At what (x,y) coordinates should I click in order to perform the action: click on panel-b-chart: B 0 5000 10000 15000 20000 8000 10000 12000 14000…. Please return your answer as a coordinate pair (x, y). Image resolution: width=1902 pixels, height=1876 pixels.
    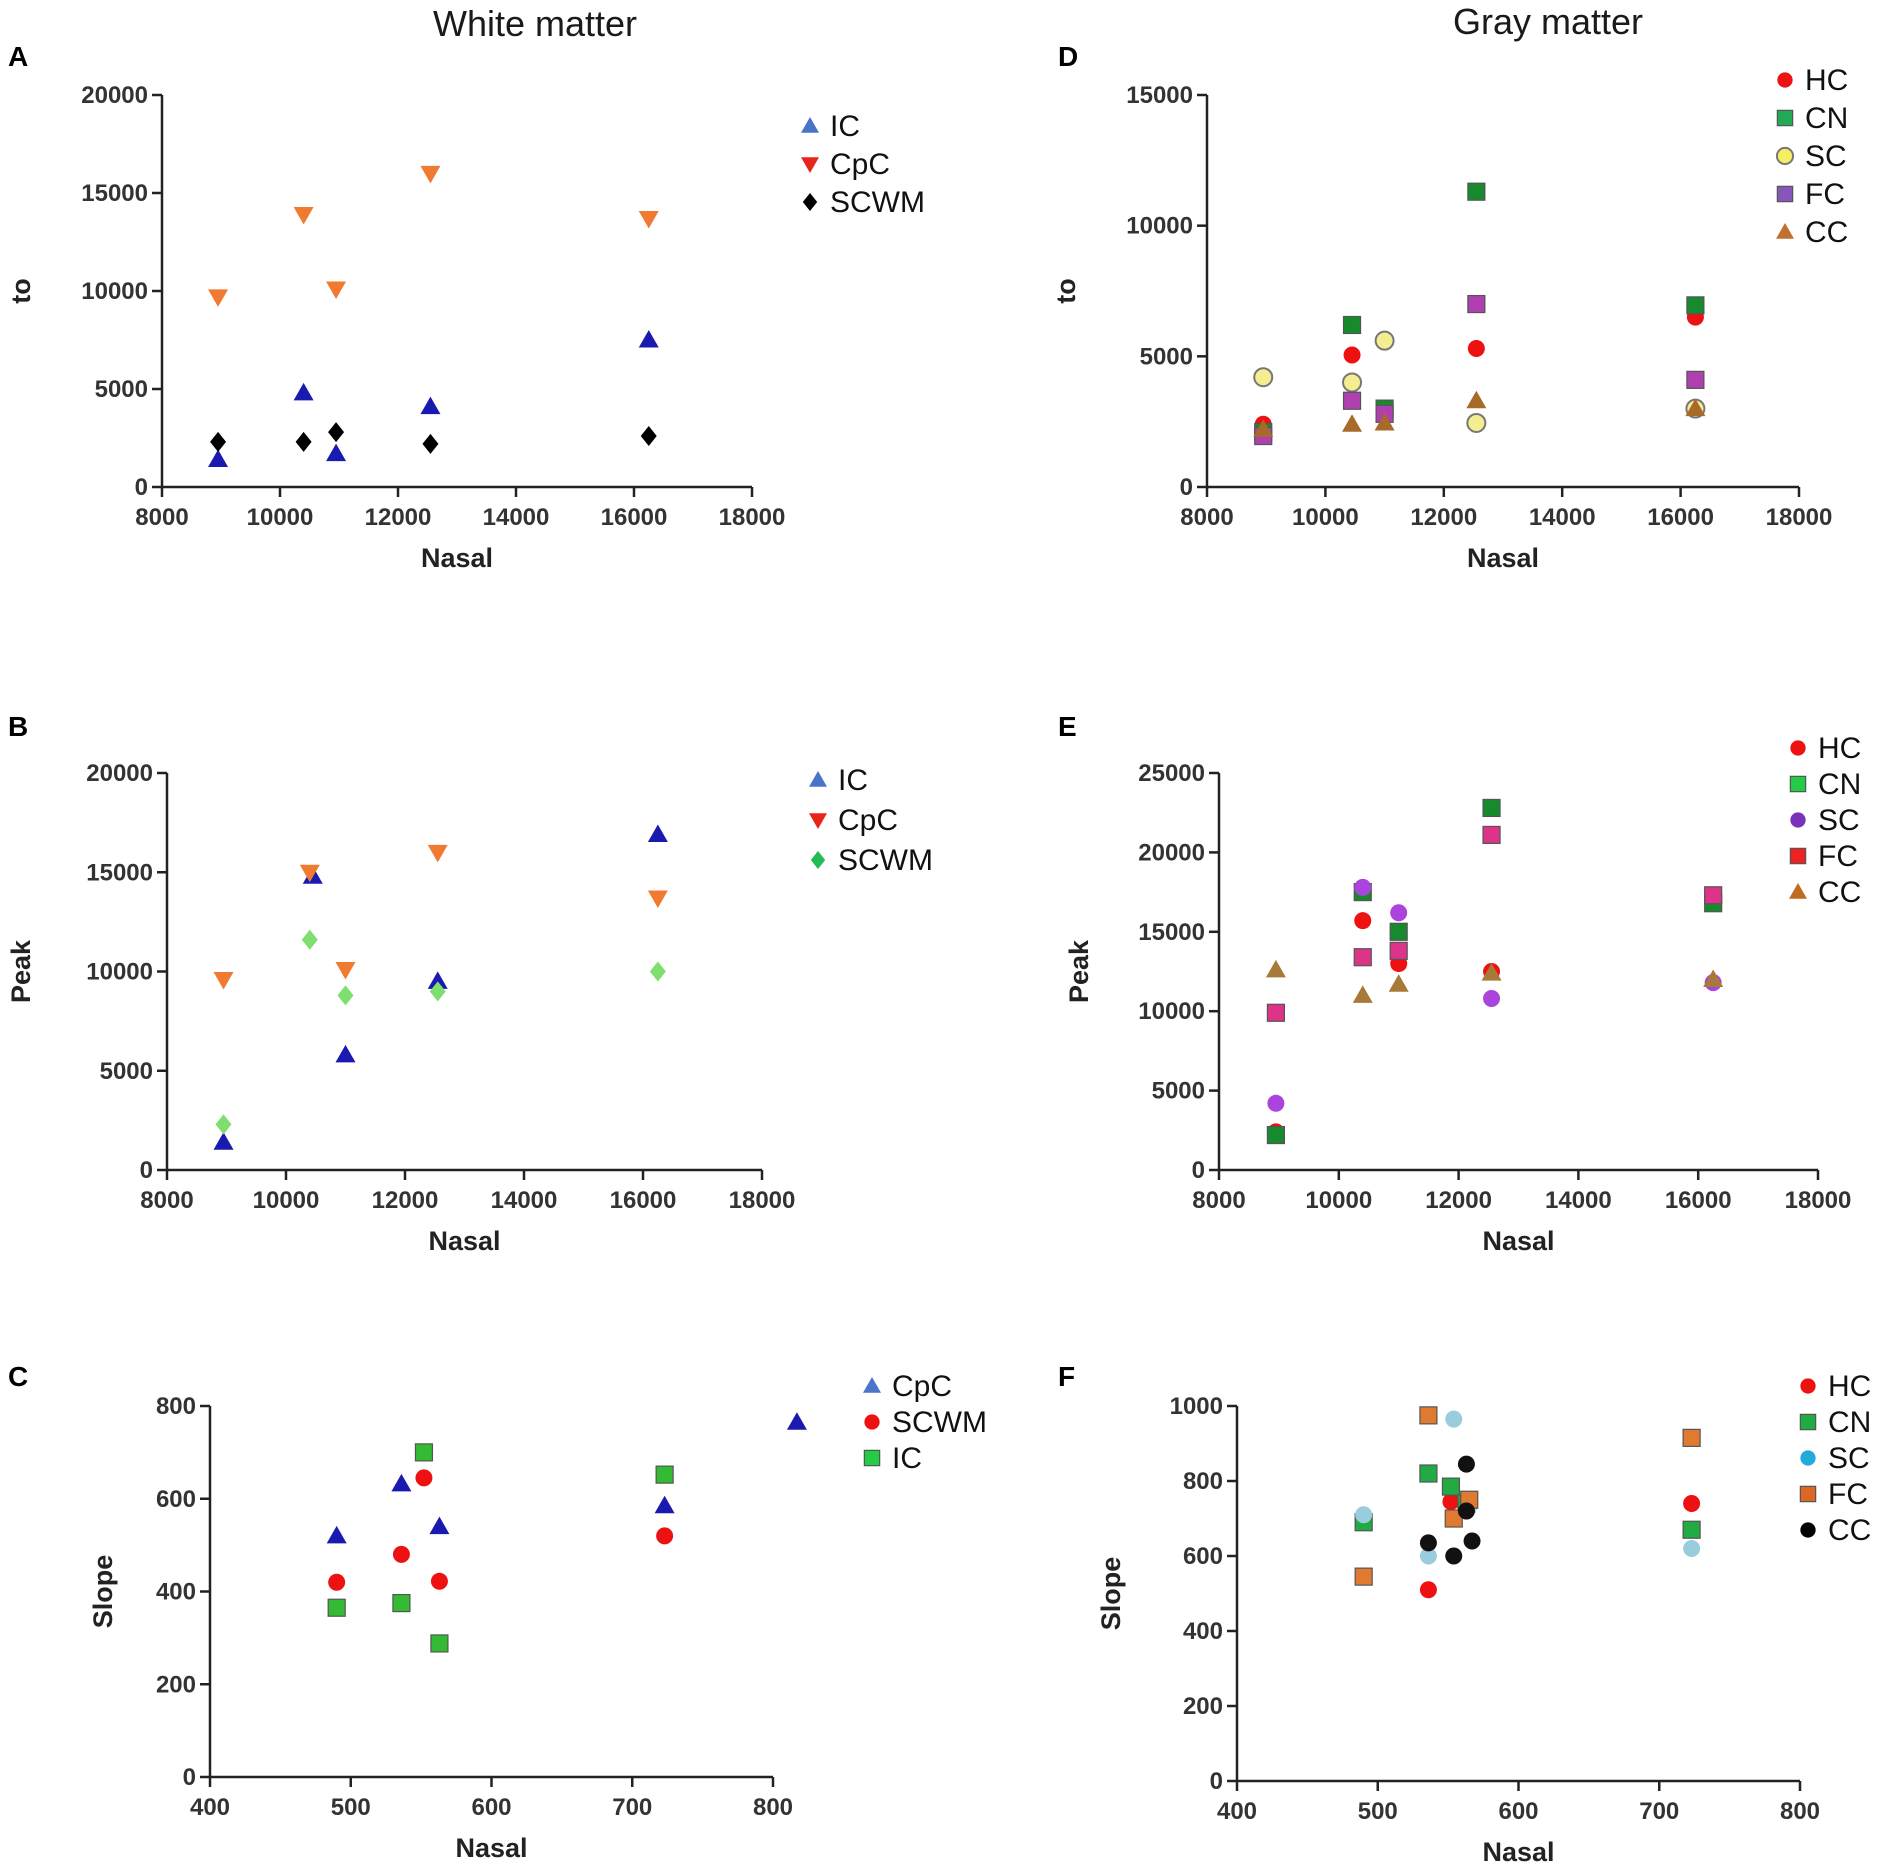
    Looking at the image, I should click on (469, 983).